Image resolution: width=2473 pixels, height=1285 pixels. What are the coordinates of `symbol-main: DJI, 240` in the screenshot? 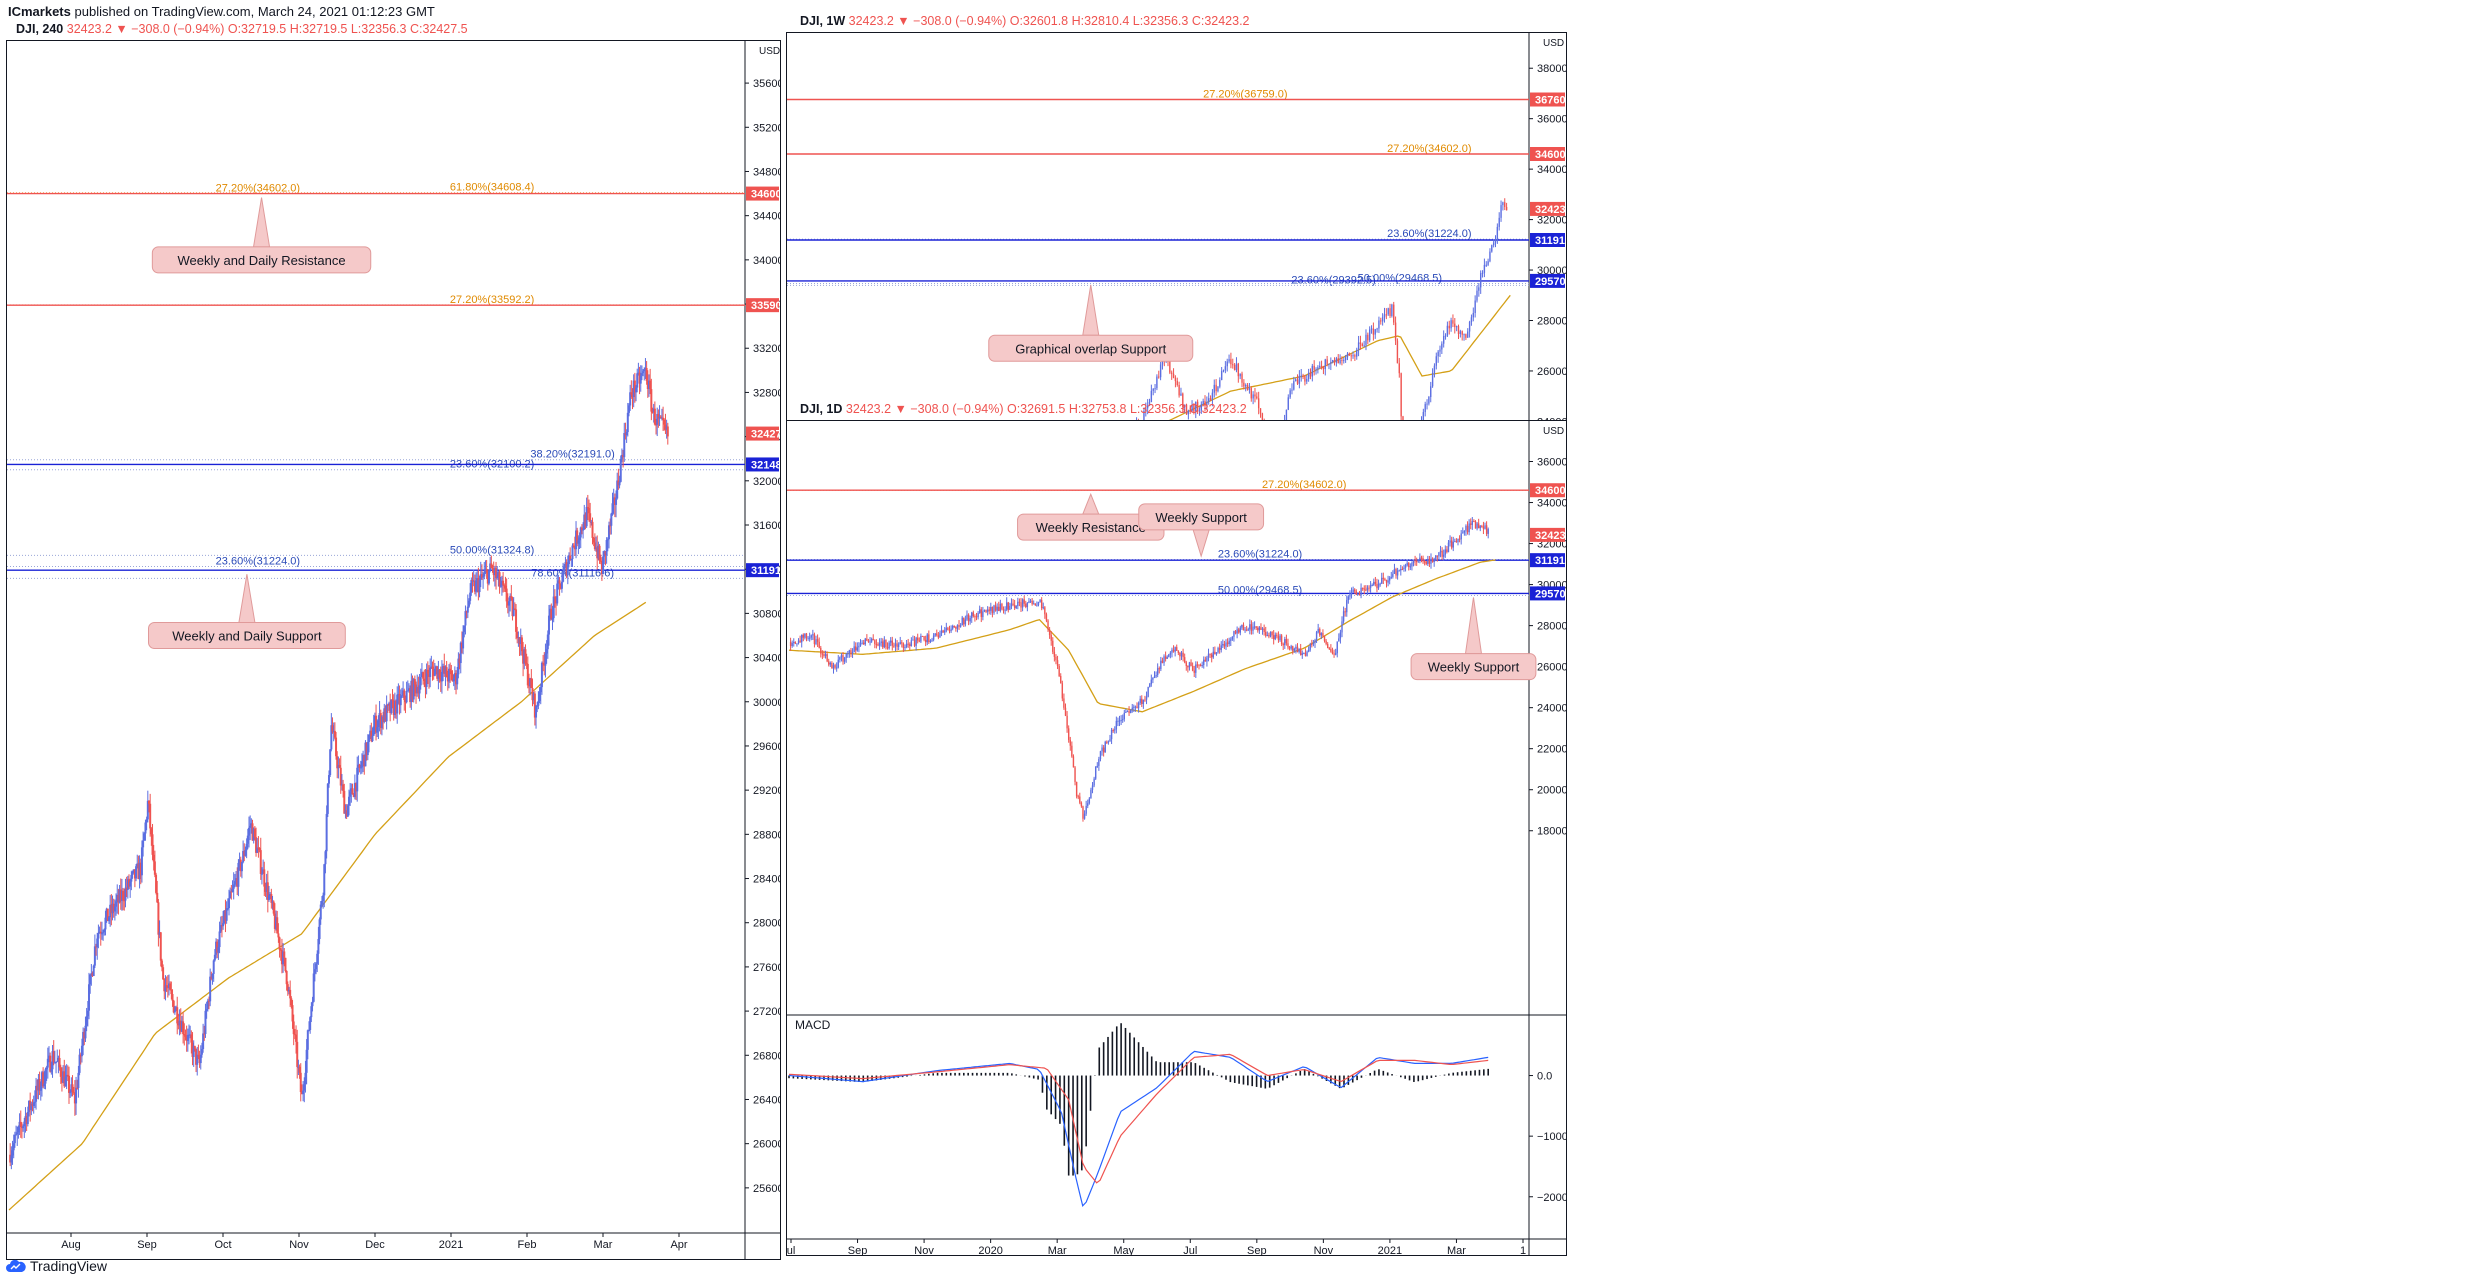 It's located at (40, 29).